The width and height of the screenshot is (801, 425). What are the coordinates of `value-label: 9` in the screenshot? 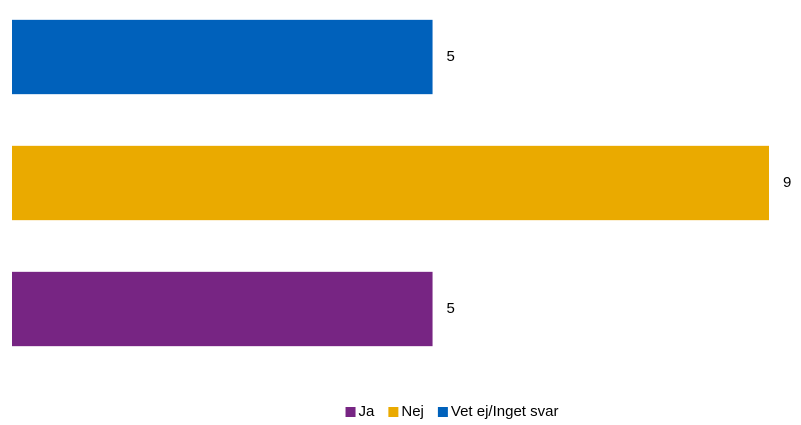 It's located at (787, 182).